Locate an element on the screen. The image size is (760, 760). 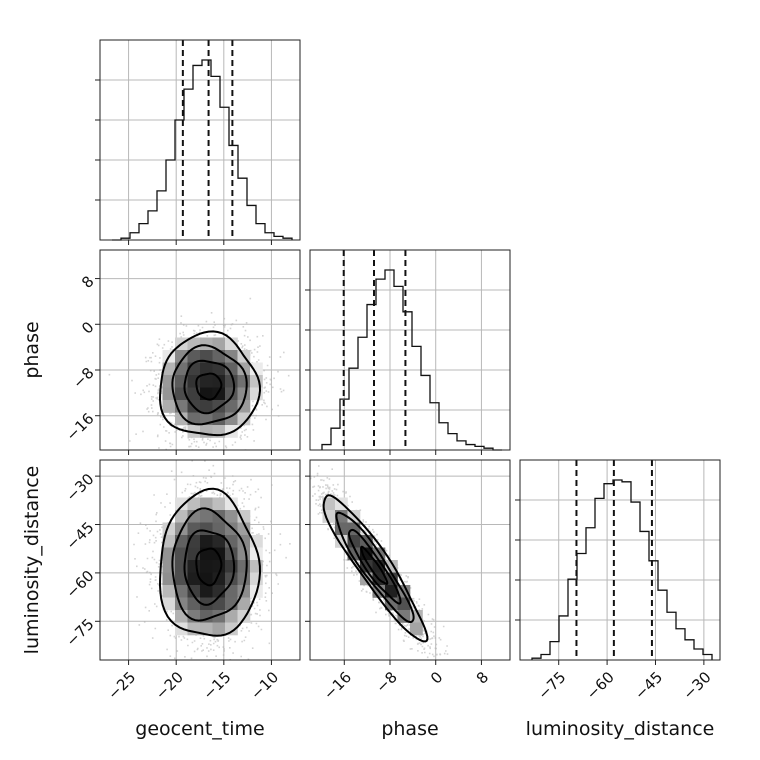
x-axis-title-phase: phase is located at coordinates (409, 729).